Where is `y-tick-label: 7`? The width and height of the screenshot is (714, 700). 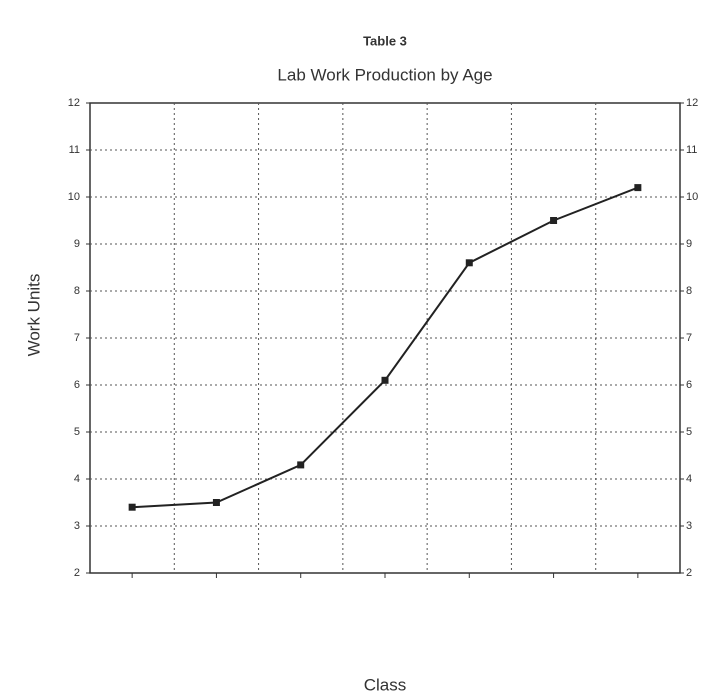
y-tick-label: 7 is located at coordinates (77, 338).